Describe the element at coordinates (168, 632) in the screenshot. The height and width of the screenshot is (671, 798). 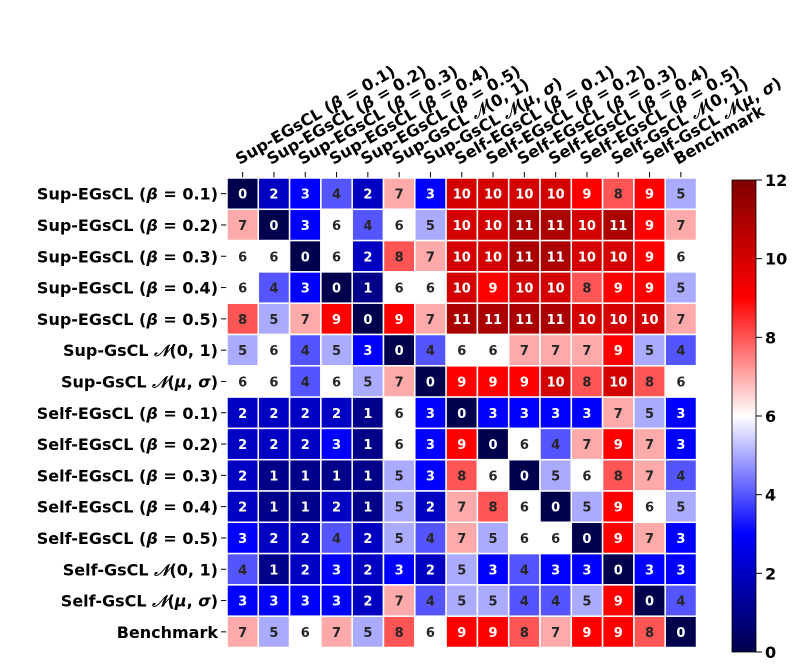
I see `row-label-benchmark: Benchmark` at that location.